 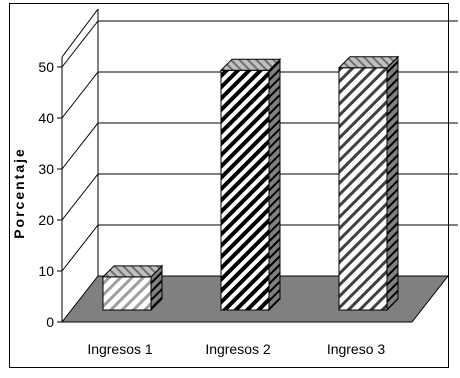 I want to click on category-label: Ingreso 3, so click(x=356, y=349).